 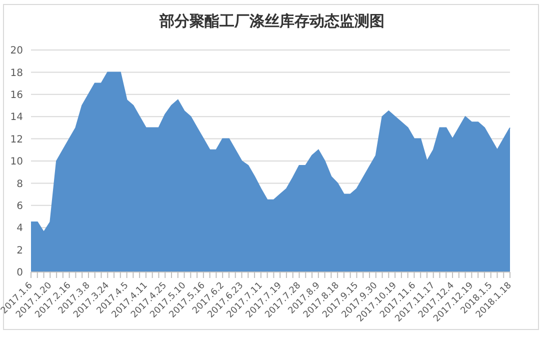 I want to click on y-tick-label: 12, so click(x=16, y=140).